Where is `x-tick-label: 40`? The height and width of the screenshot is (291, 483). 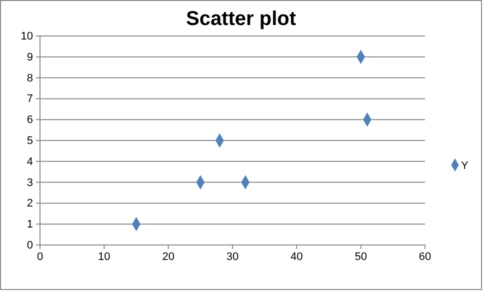
x-tick-label: 40 is located at coordinates (296, 256).